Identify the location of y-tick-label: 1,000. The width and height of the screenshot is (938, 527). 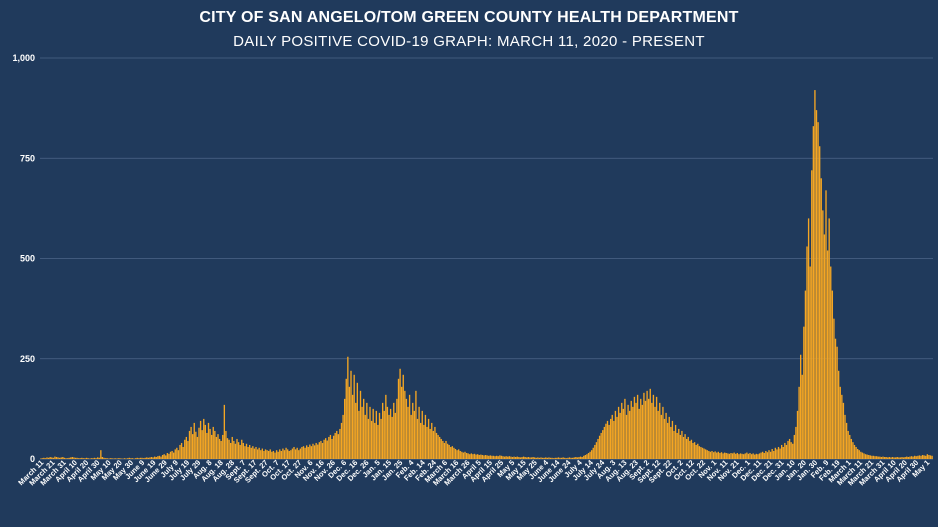
(23, 58).